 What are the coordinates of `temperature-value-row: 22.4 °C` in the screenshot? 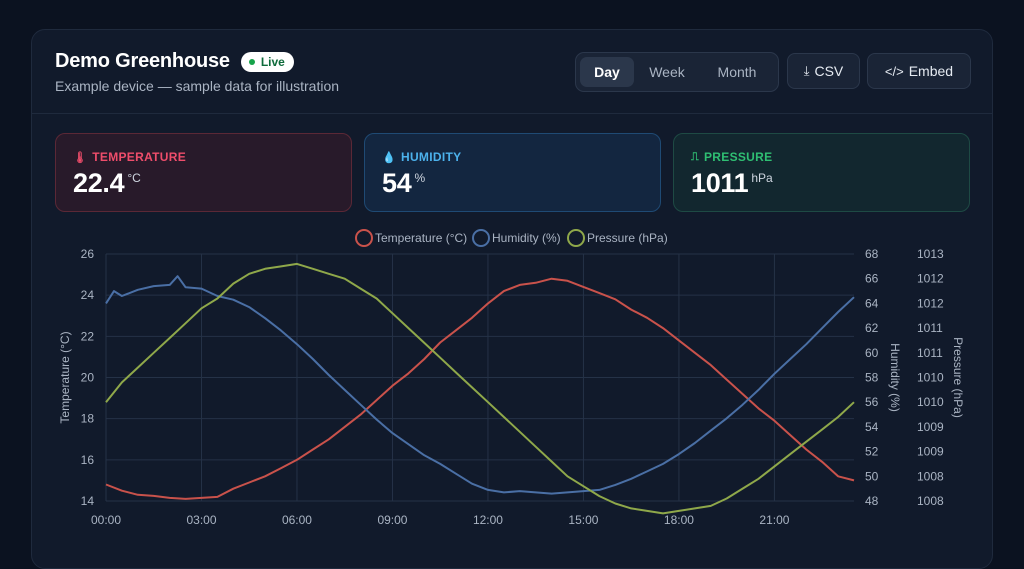 It's located at (107, 183).